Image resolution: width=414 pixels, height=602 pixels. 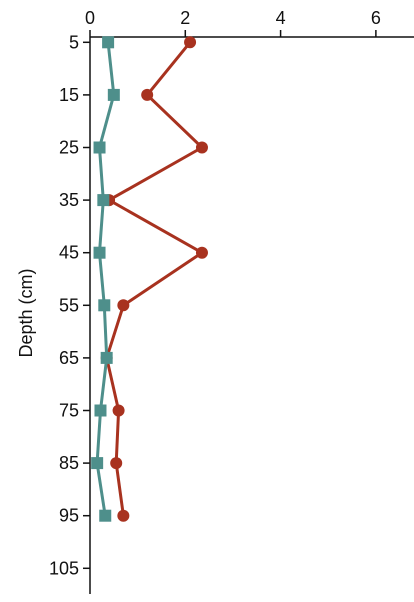 I want to click on x-tick-label: 0, so click(x=90, y=18).